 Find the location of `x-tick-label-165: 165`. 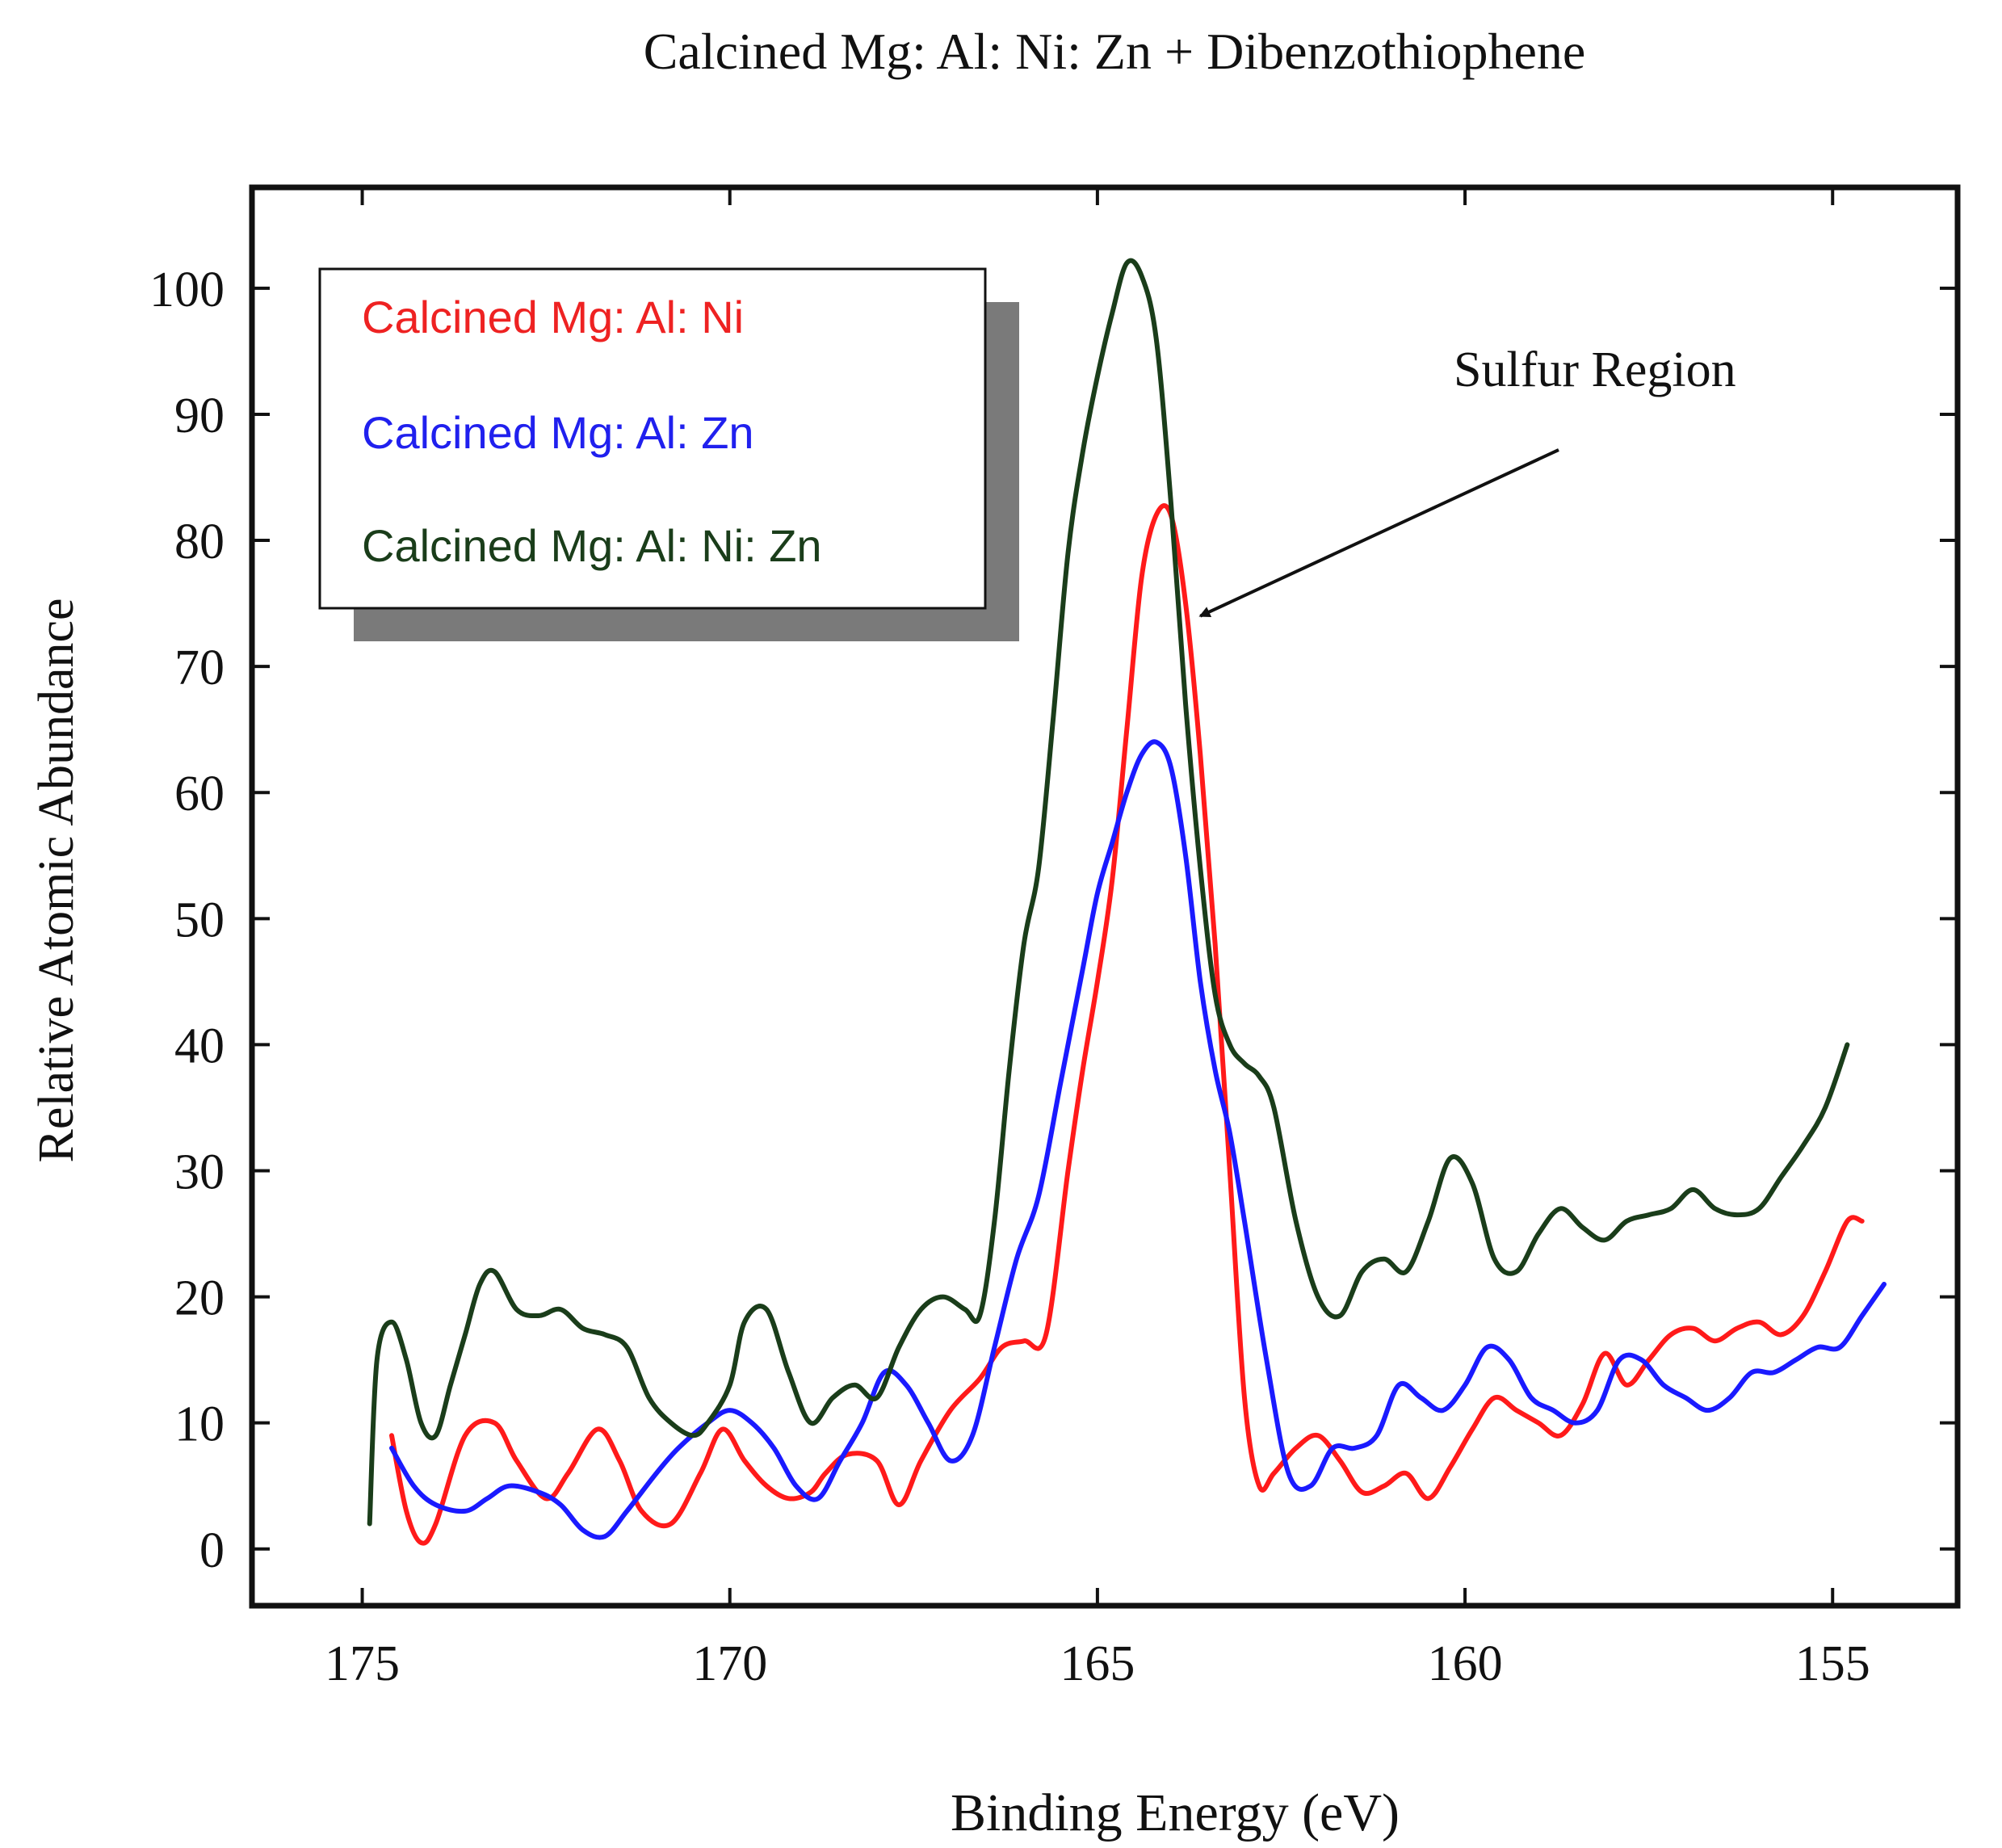

x-tick-label-165: 165 is located at coordinates (1097, 1663).